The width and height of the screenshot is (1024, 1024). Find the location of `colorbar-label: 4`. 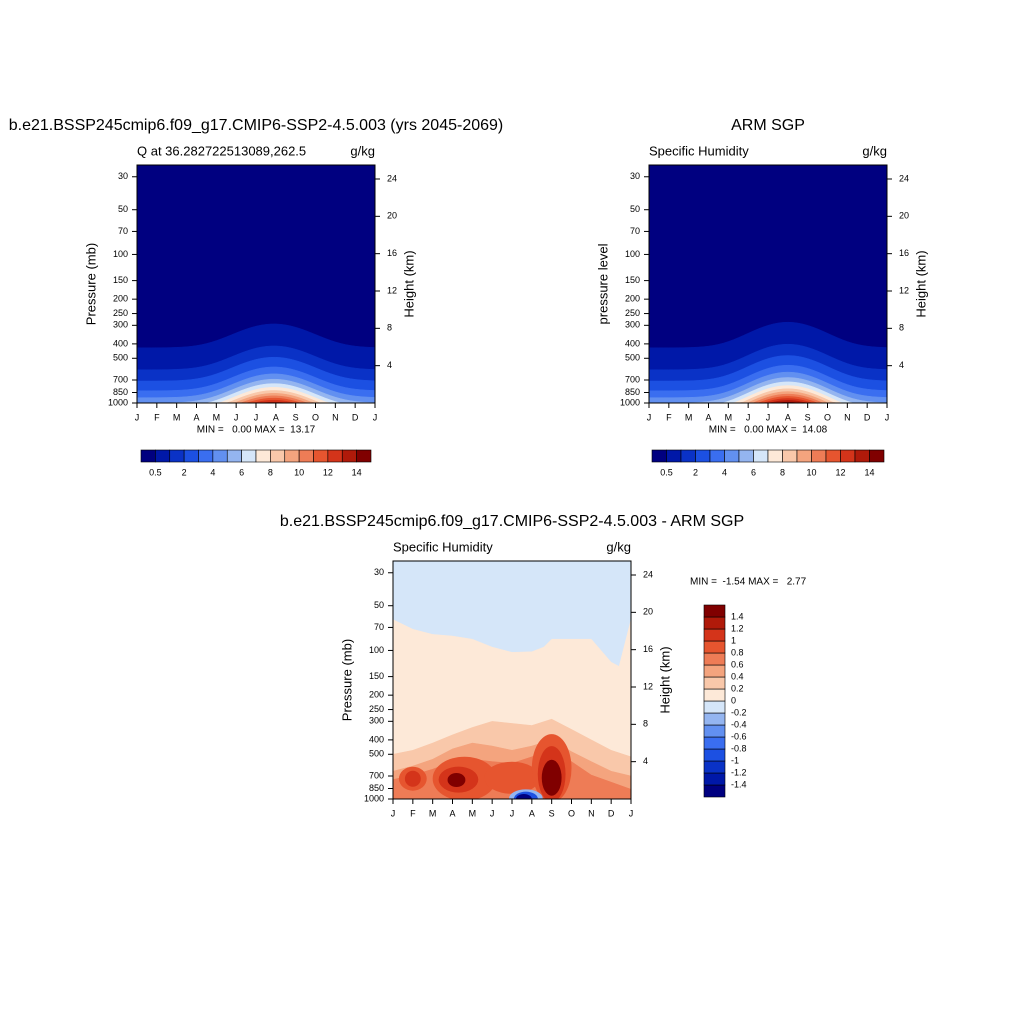

colorbar-label: 4 is located at coordinates (724, 472).